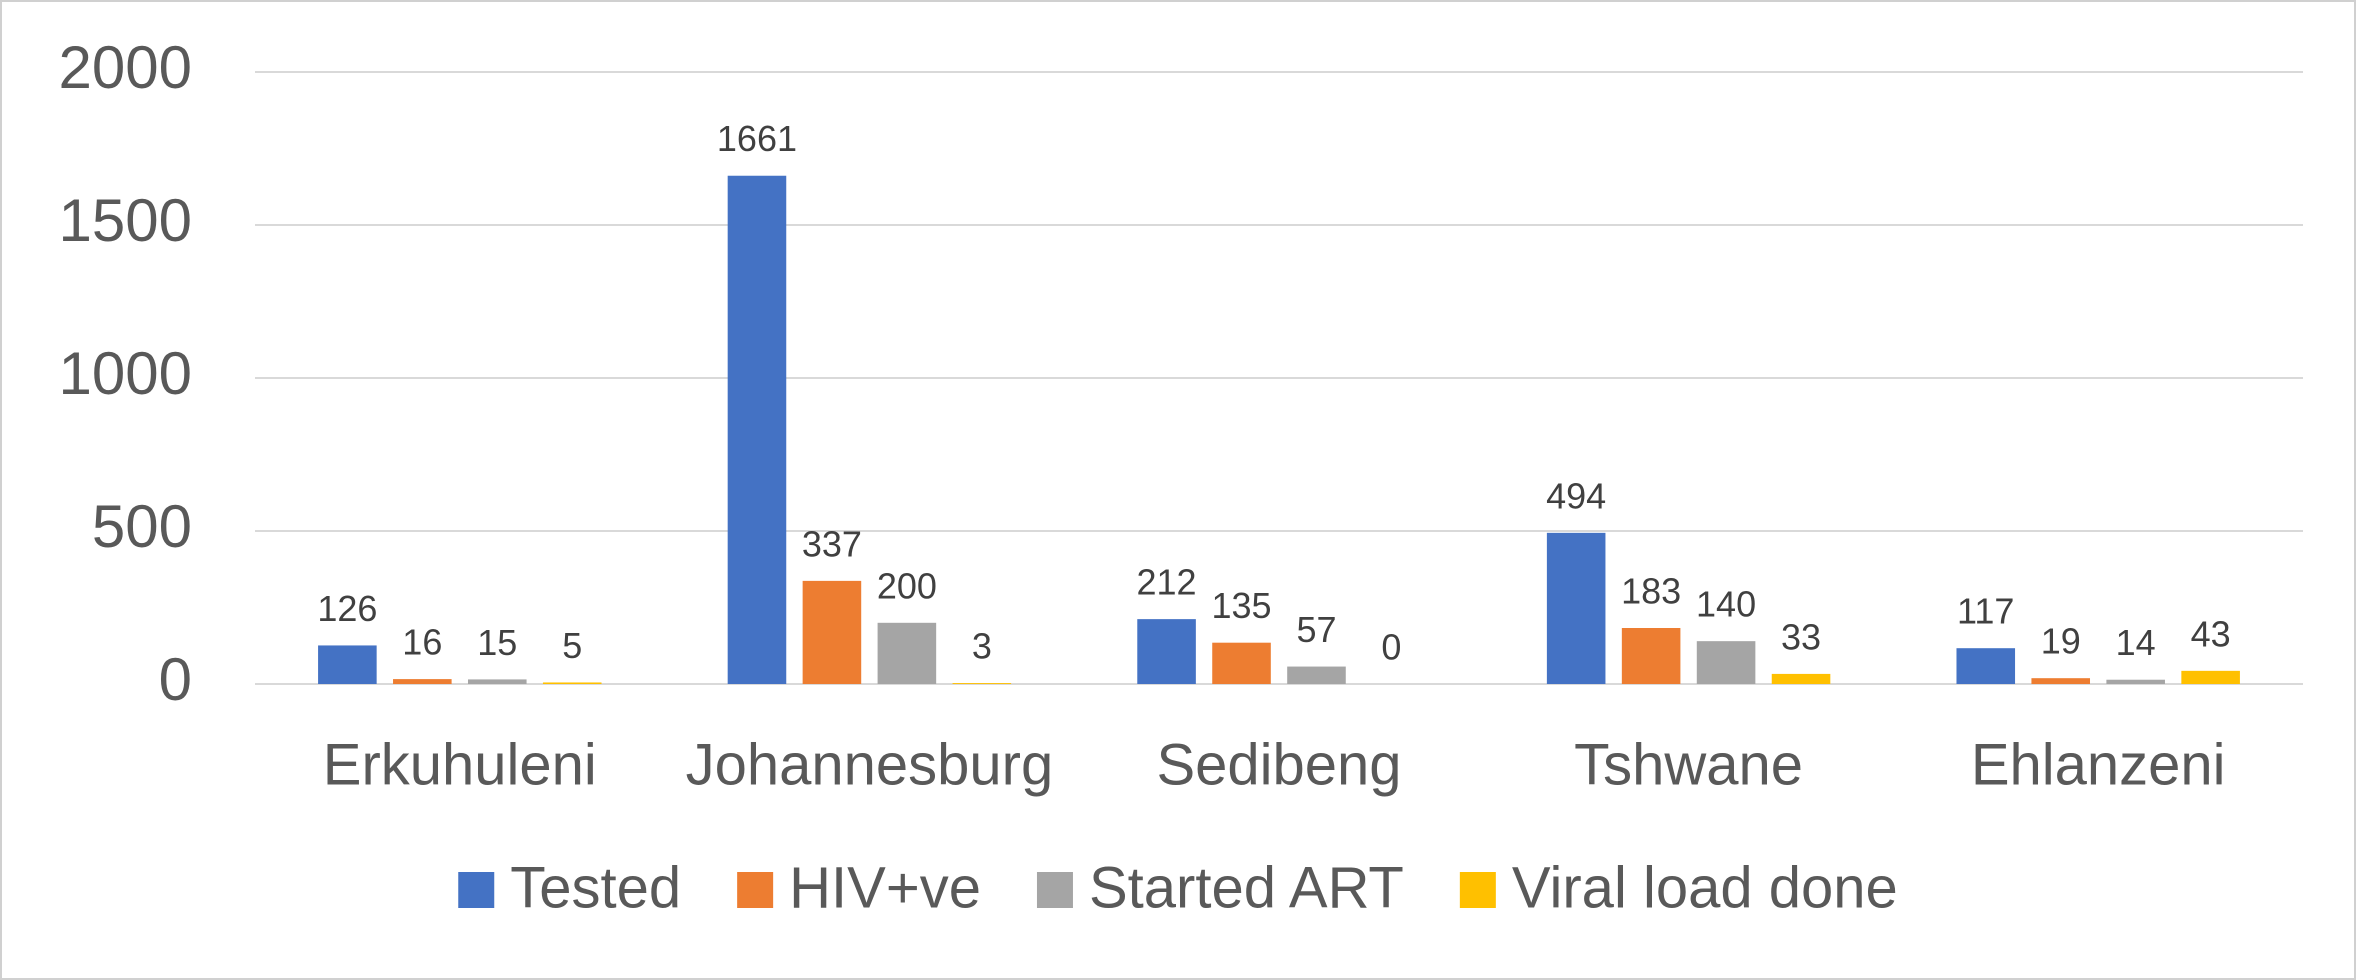 The width and height of the screenshot is (2356, 980). Describe the element at coordinates (1726, 604) in the screenshot. I see `data-label: 140` at that location.